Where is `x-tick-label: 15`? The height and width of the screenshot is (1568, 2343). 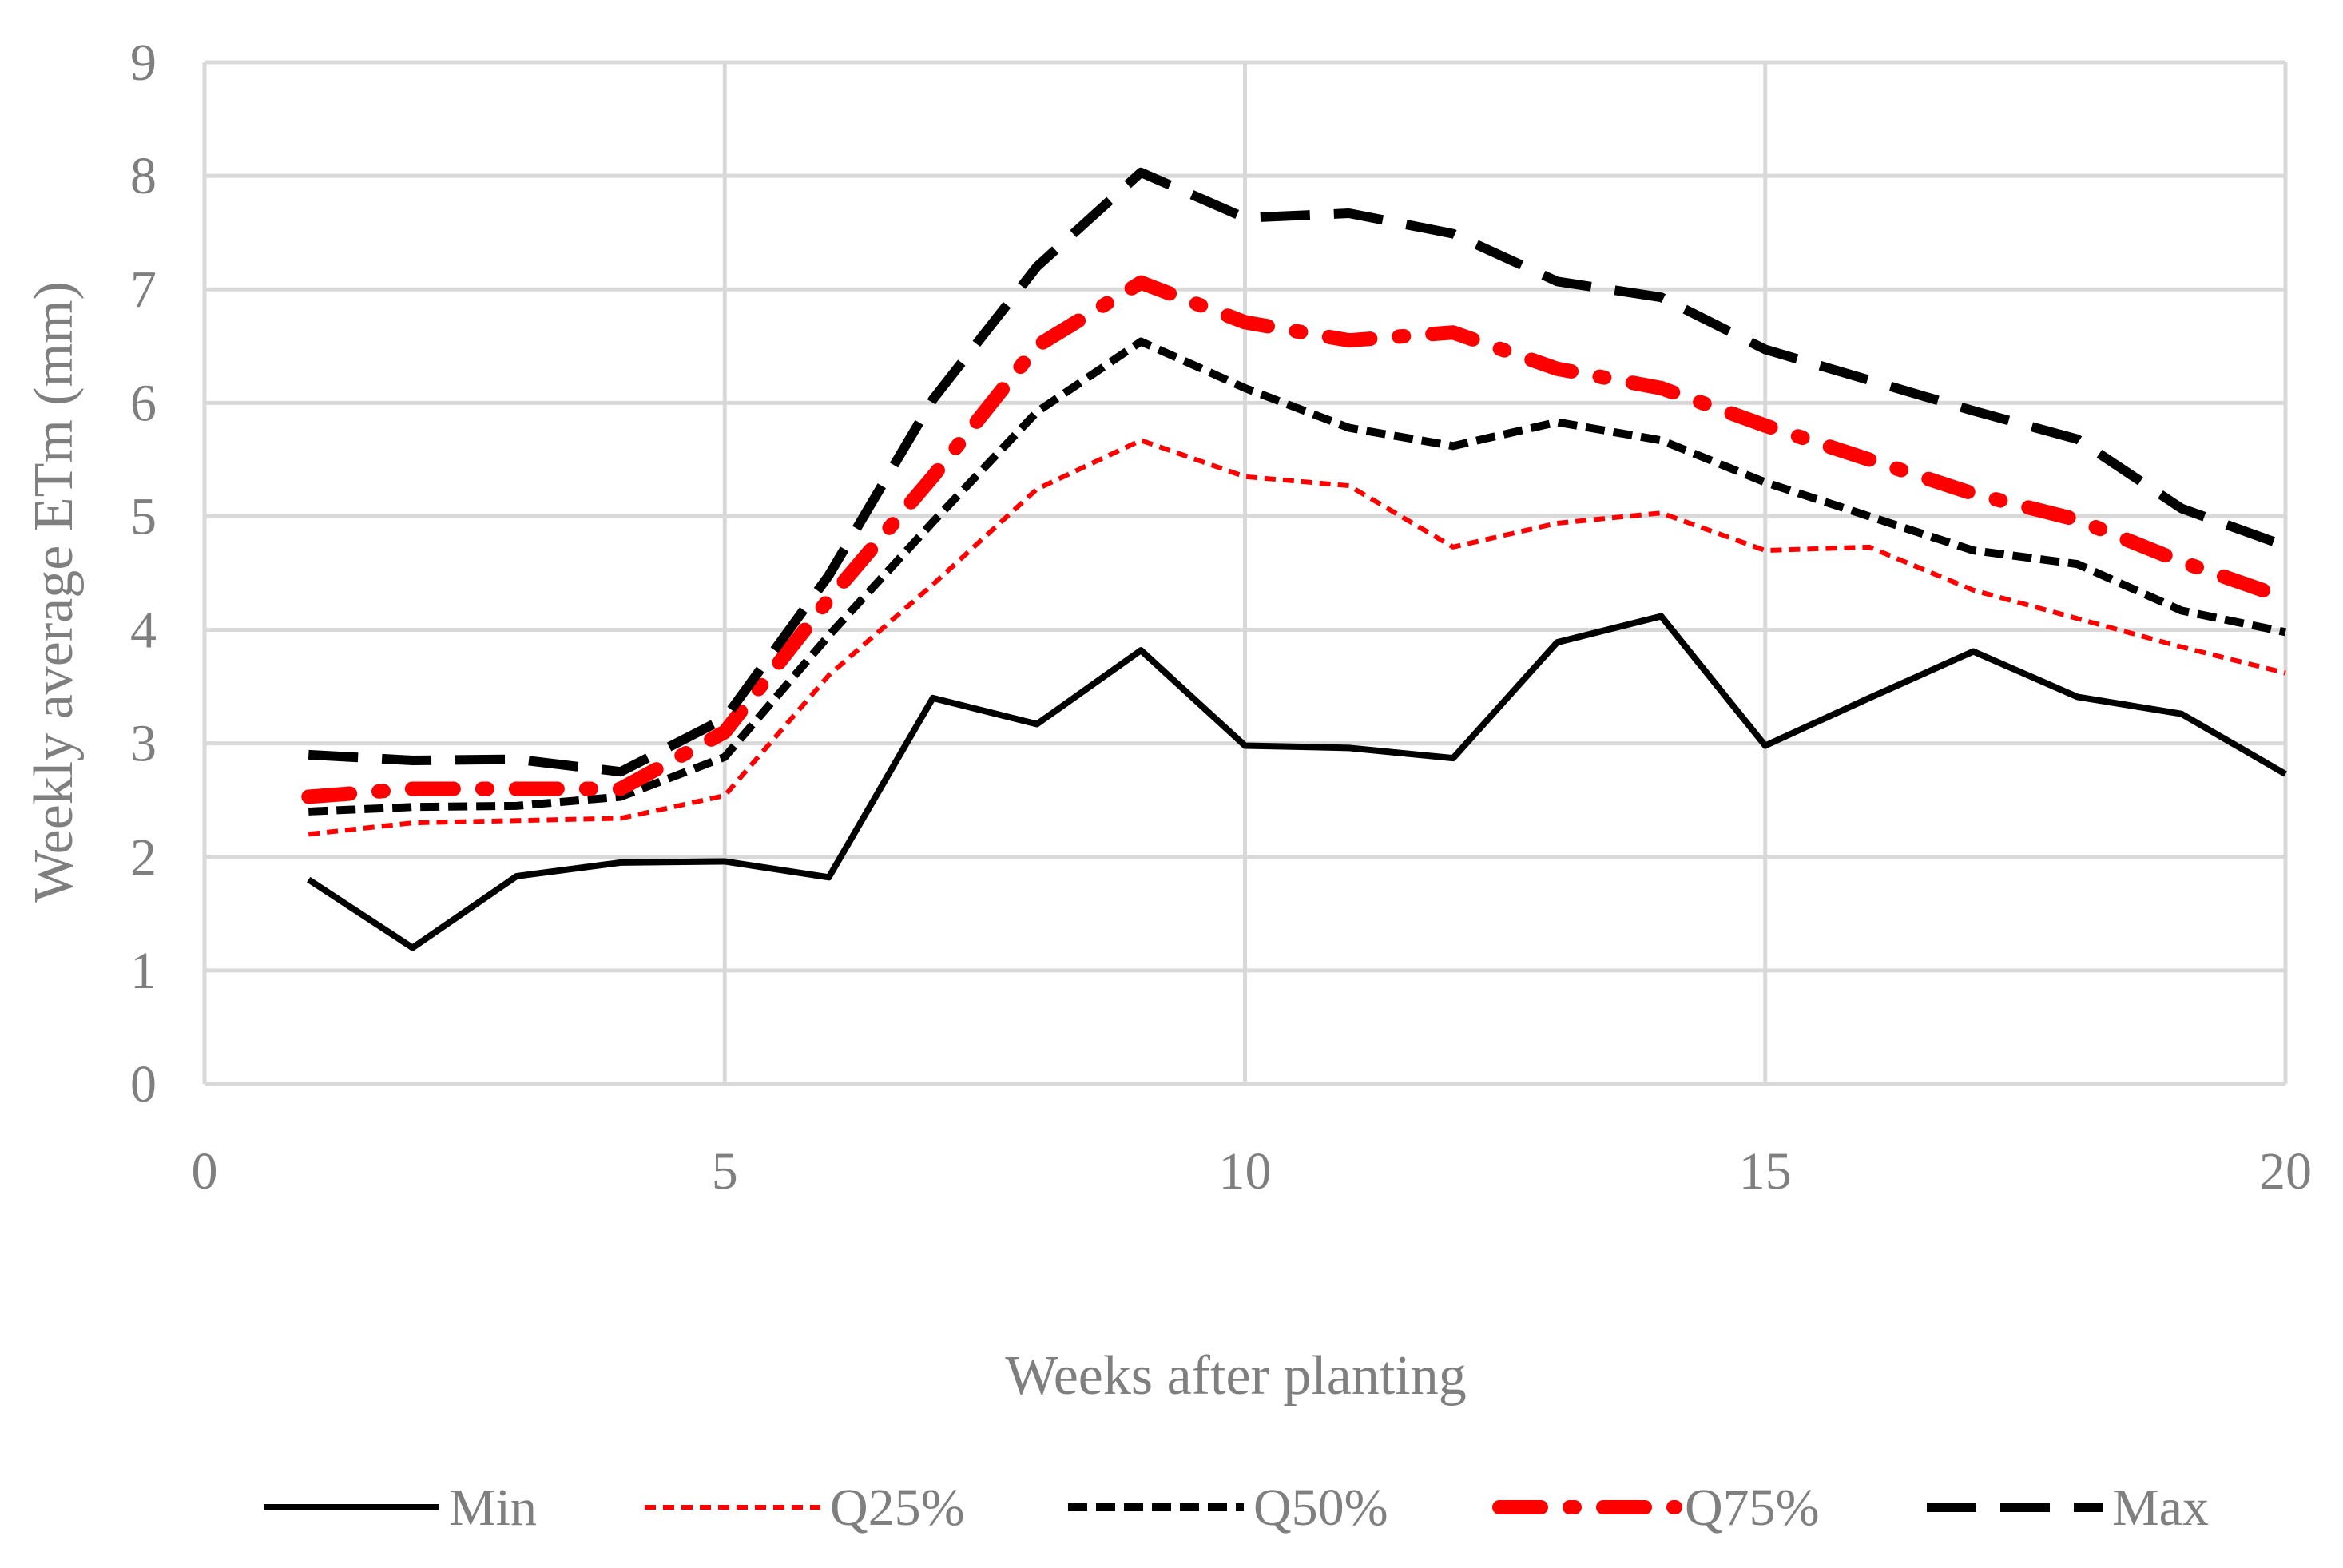 x-tick-label: 15 is located at coordinates (1765, 1171).